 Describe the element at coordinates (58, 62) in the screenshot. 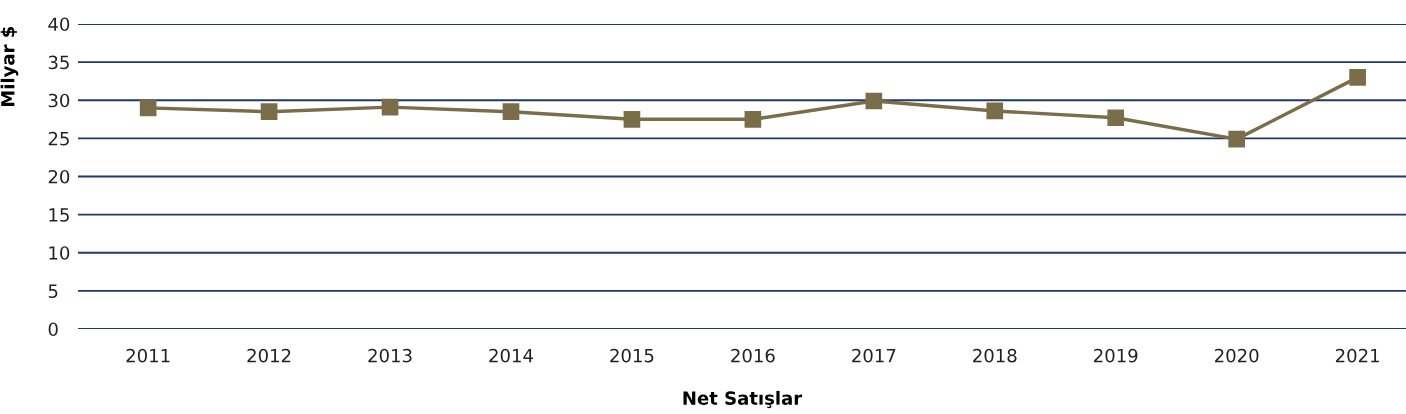

I see `y-tick-label: 35` at that location.